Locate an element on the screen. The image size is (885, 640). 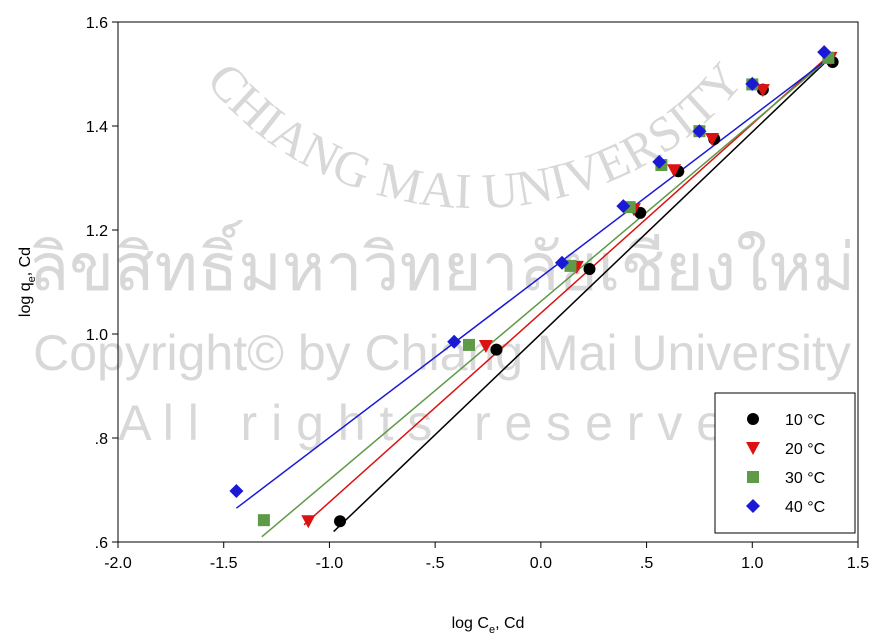
legend-item: 30 °C is located at coordinates (786, 478).